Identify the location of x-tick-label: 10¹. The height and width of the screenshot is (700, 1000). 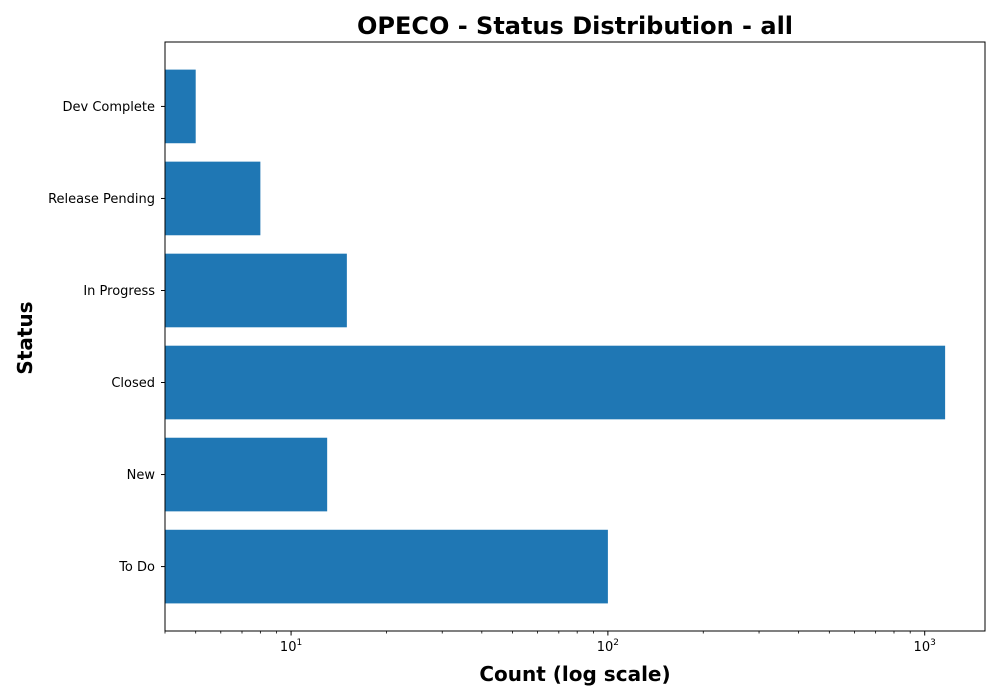
(291, 646).